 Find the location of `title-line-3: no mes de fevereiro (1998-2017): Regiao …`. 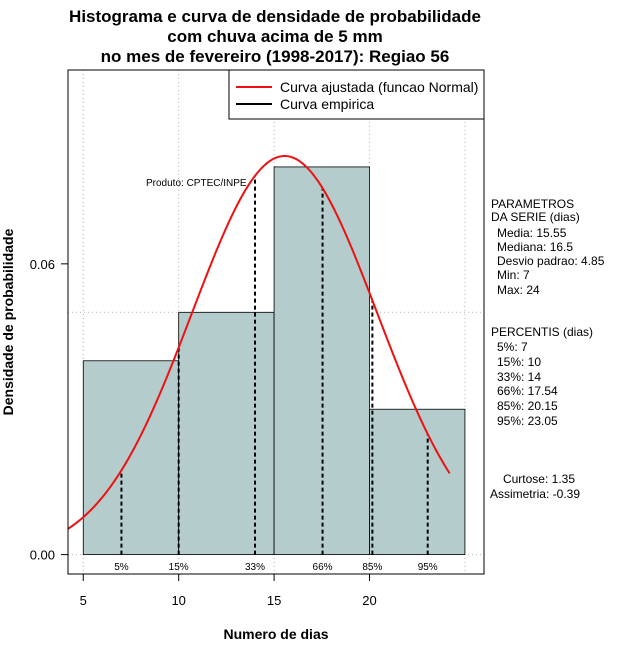

title-line-3: no mes de fevereiro (1998-2017): Regiao … is located at coordinates (275, 56).